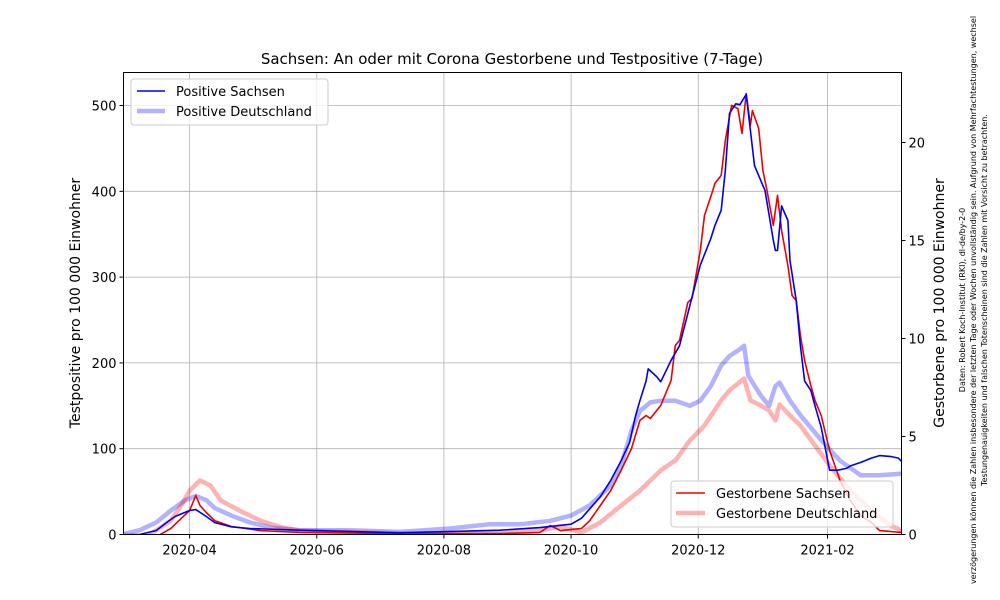  Describe the element at coordinates (104, 107) in the screenshot. I see `y-tick-label: 500` at that location.